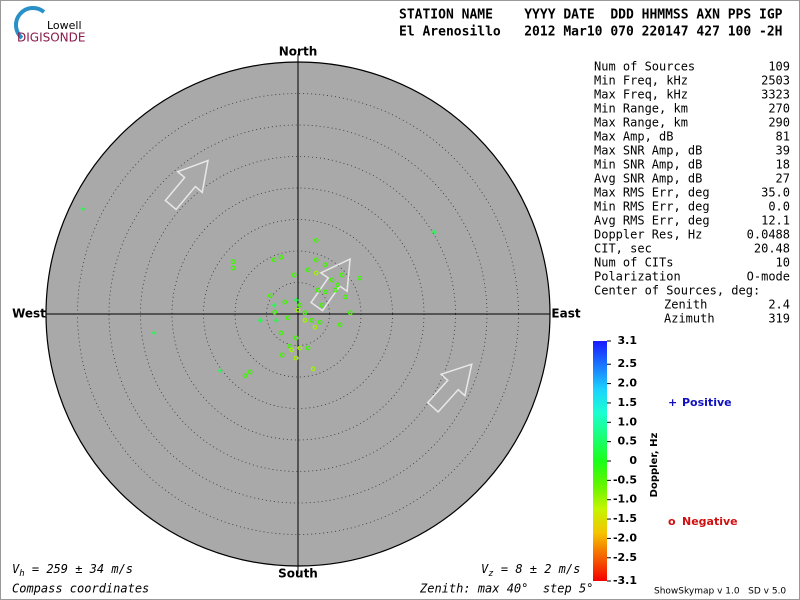 The width and height of the screenshot is (800, 600). What do you see at coordinates (779, 123) in the screenshot?
I see `stat-value: 290` at bounding box center [779, 123].